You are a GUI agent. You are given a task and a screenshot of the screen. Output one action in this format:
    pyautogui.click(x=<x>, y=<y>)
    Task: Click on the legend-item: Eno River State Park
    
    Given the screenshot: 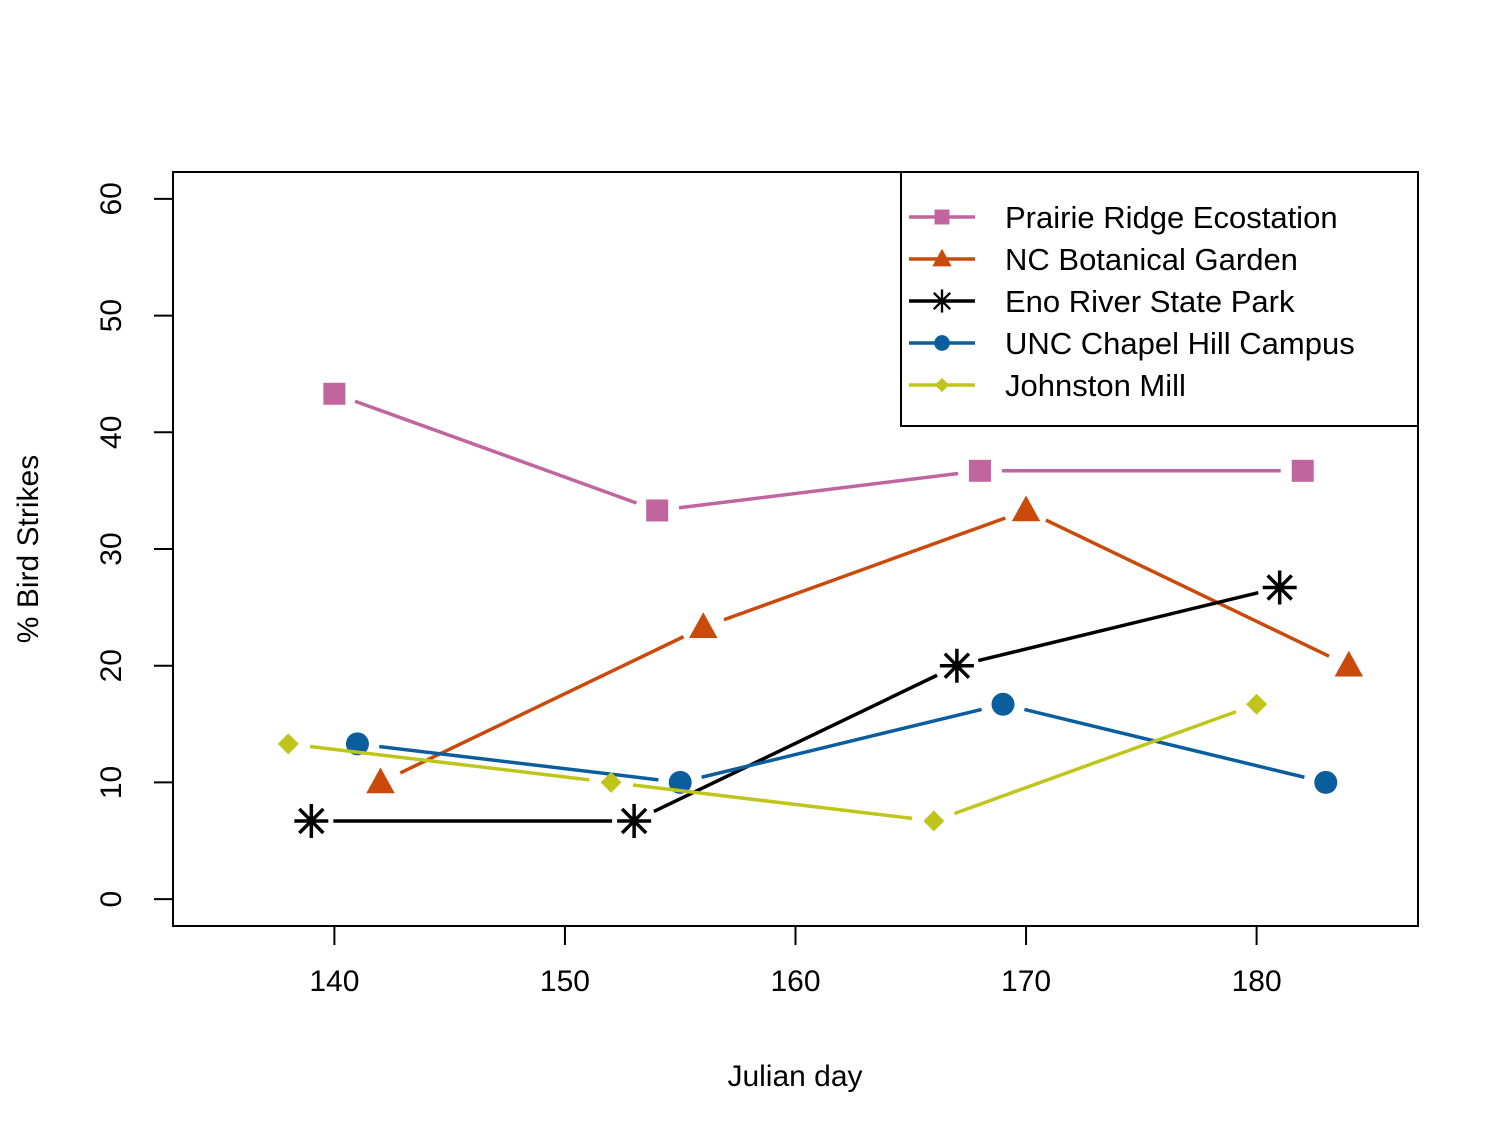 What is the action you would take?
    pyautogui.click(x=1102, y=301)
    